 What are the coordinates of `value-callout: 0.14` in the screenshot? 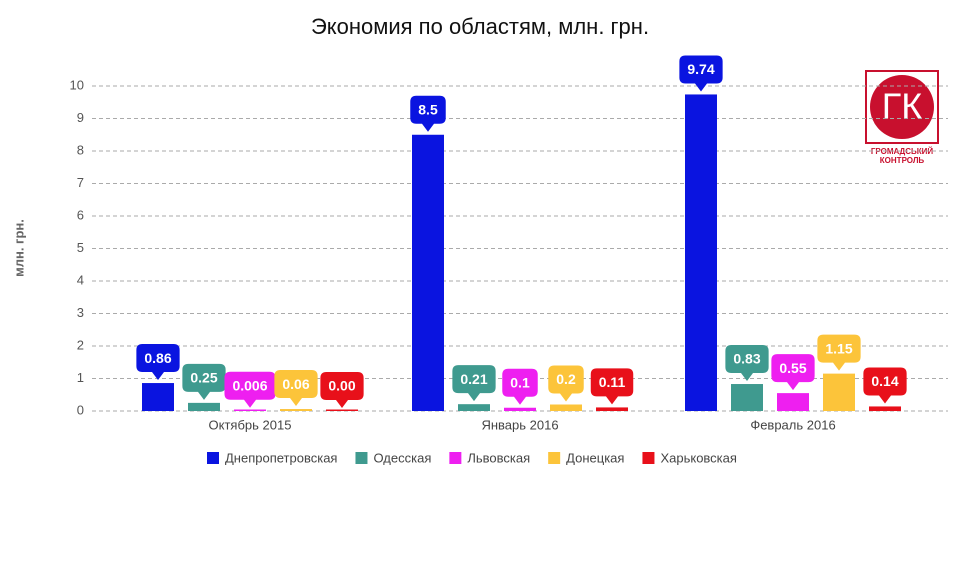 It's located at (885, 385).